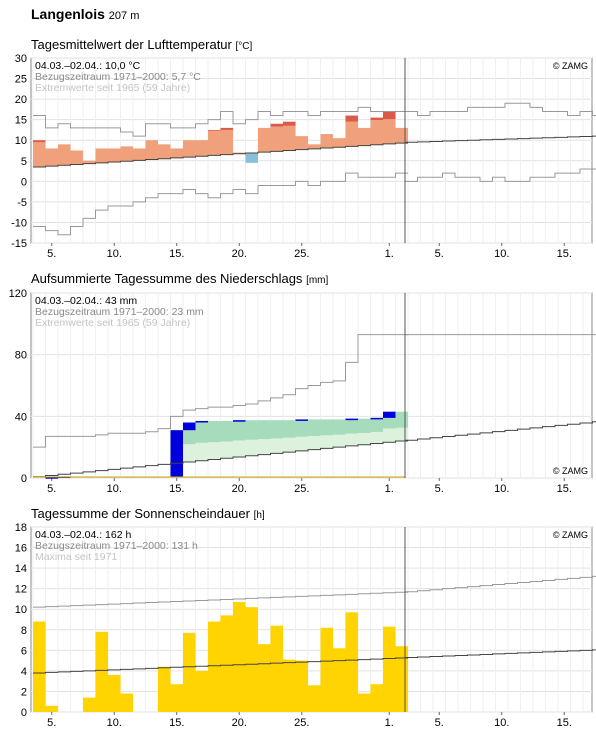 The height and width of the screenshot is (729, 596). I want to click on y-tick-label: 4, so click(24, 672).